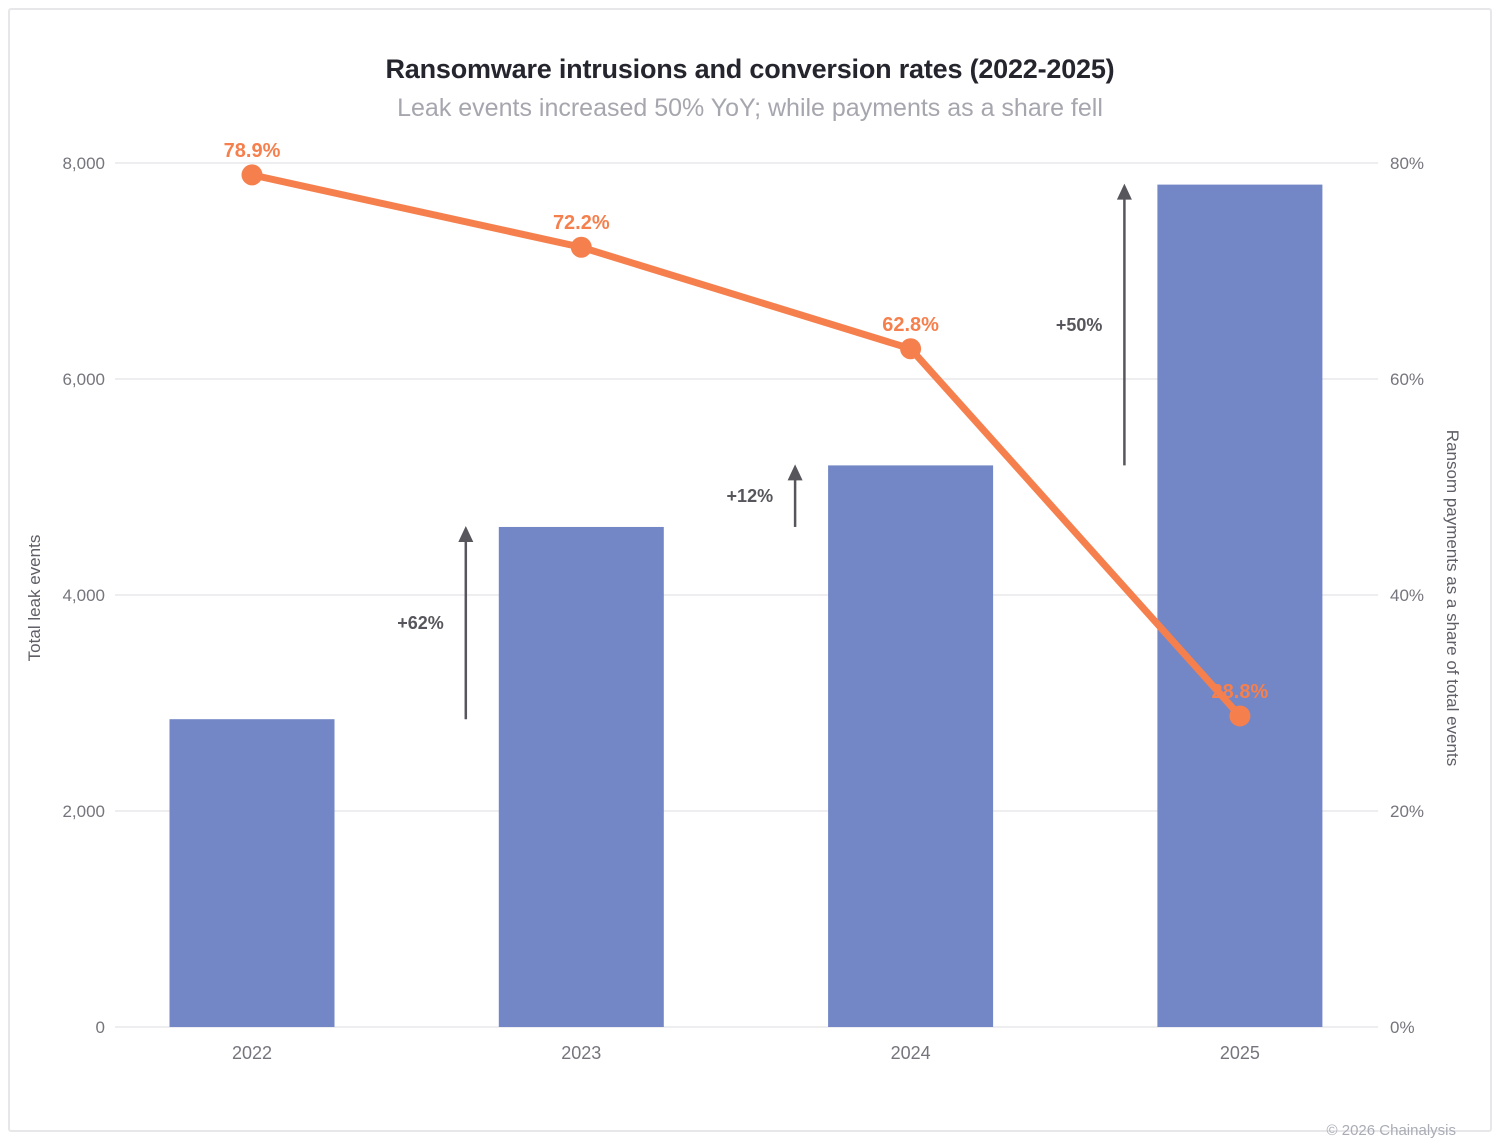  Describe the element at coordinates (252, 175) in the screenshot. I see `line-point-2022` at that location.